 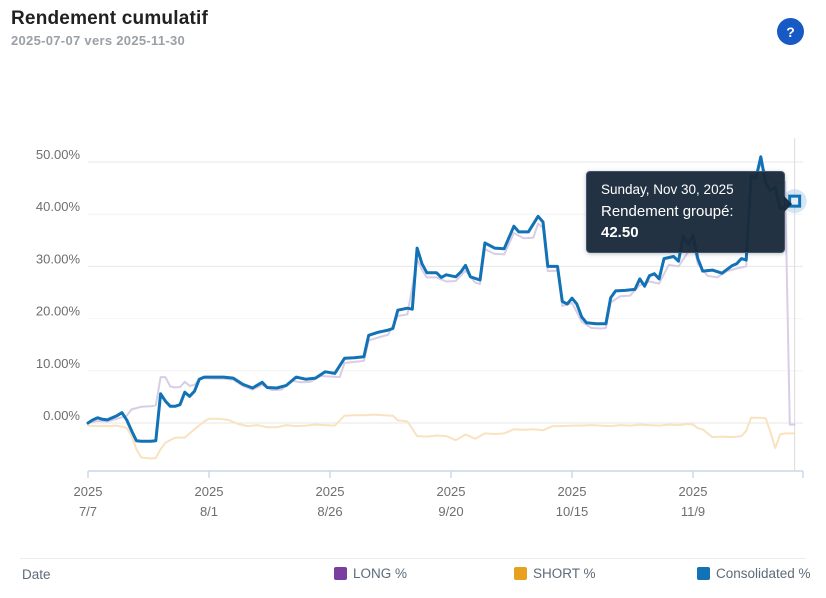 What do you see at coordinates (788, 204) in the screenshot?
I see `tooltip-arrow` at bounding box center [788, 204].